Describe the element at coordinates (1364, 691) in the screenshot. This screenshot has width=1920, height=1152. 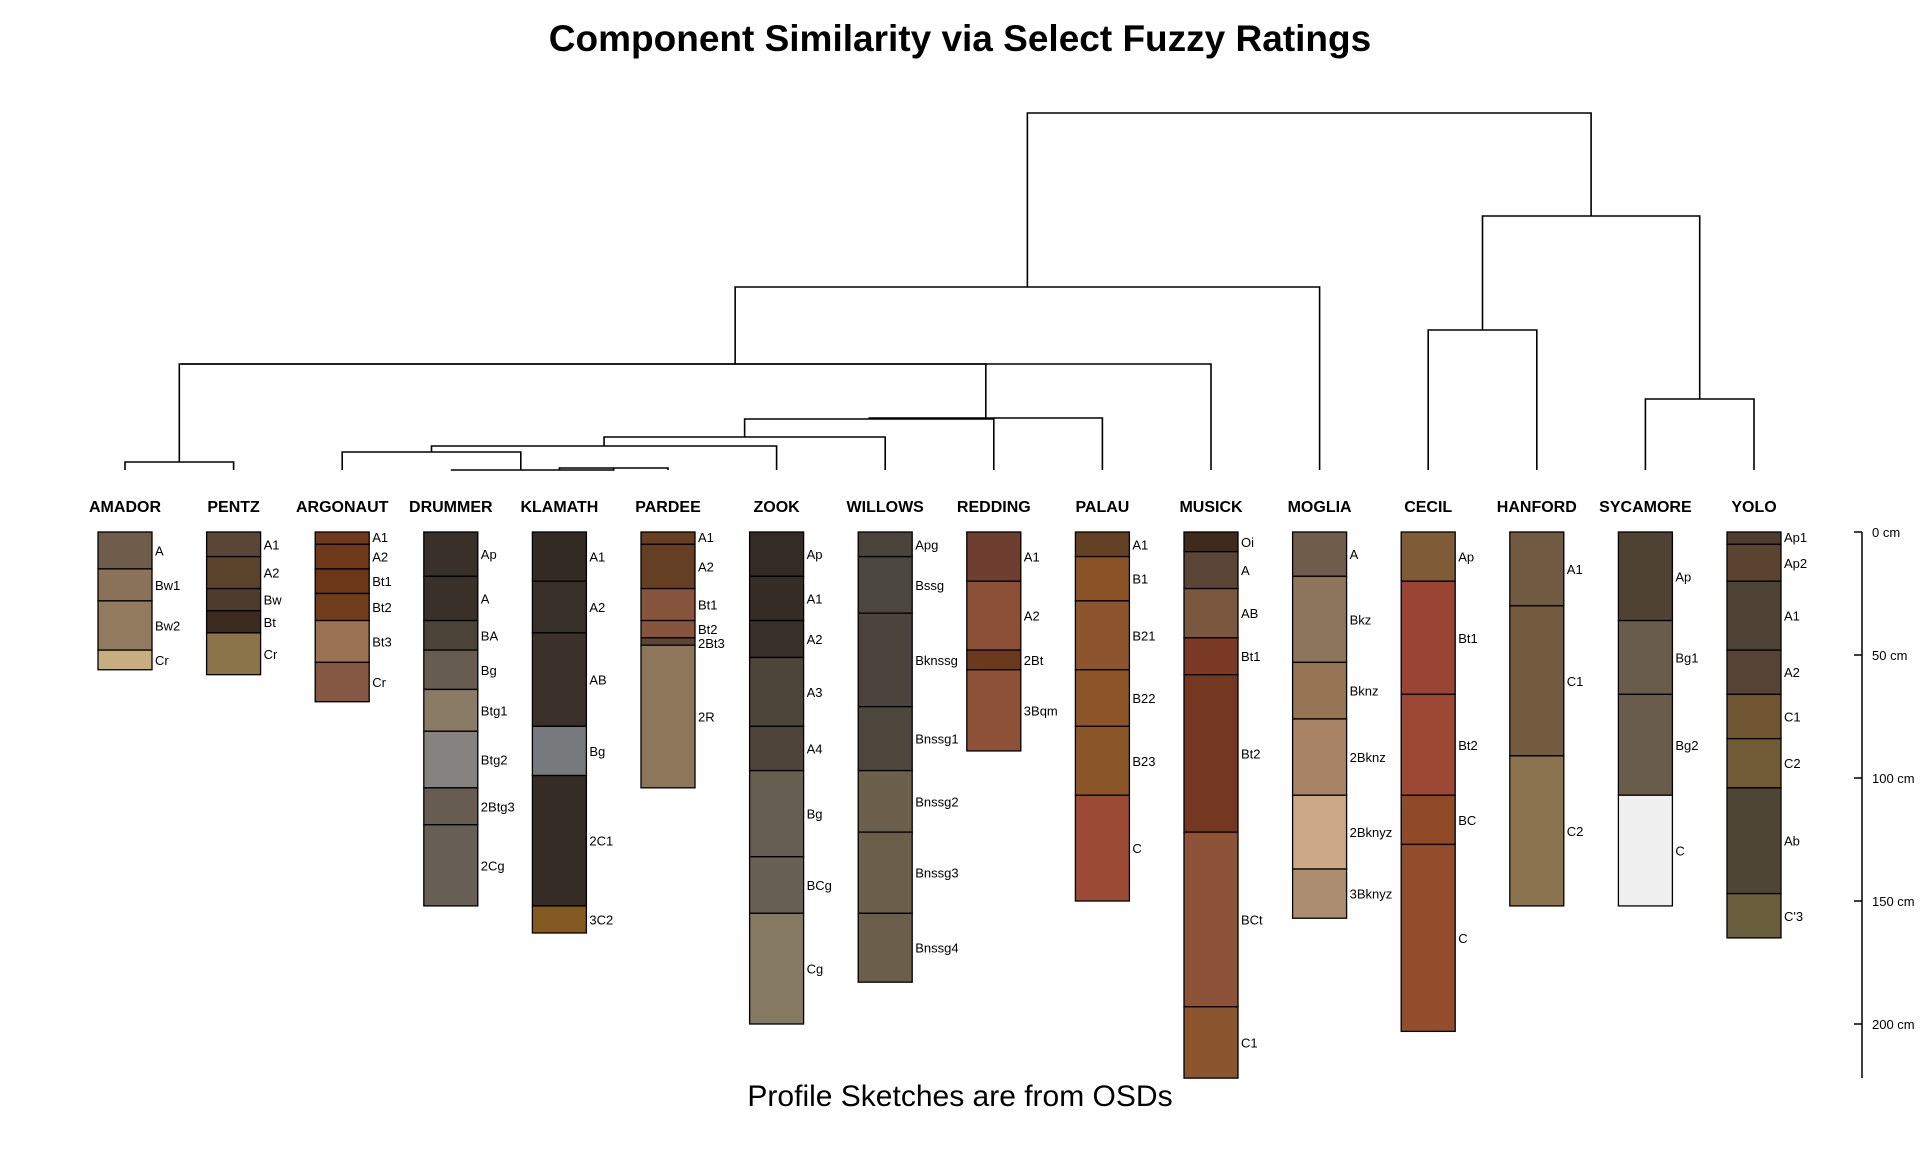
I see `horizon-label: Bknz` at that location.